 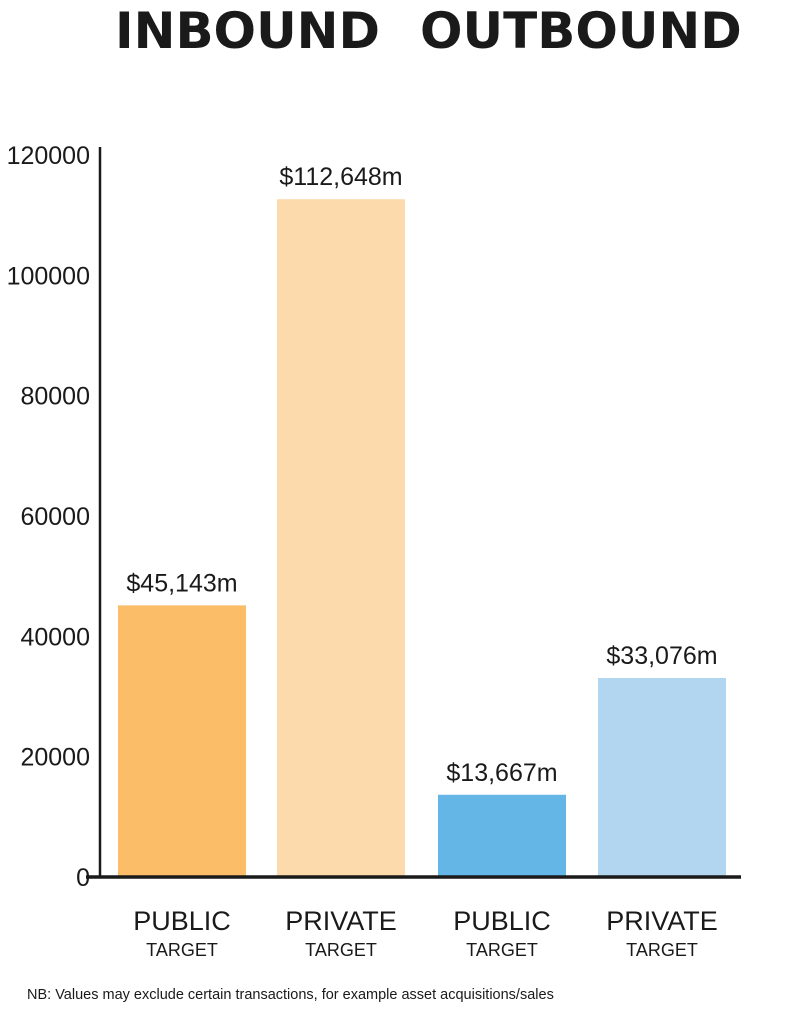 I want to click on bar-outbound-public, so click(x=502, y=835).